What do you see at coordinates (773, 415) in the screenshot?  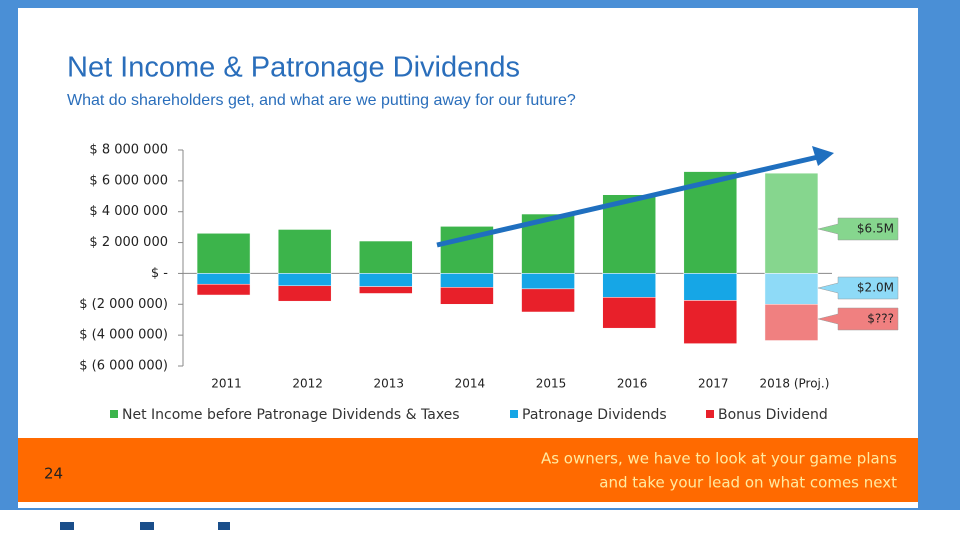 I see `legend-label: Bonus Dividend` at bounding box center [773, 415].